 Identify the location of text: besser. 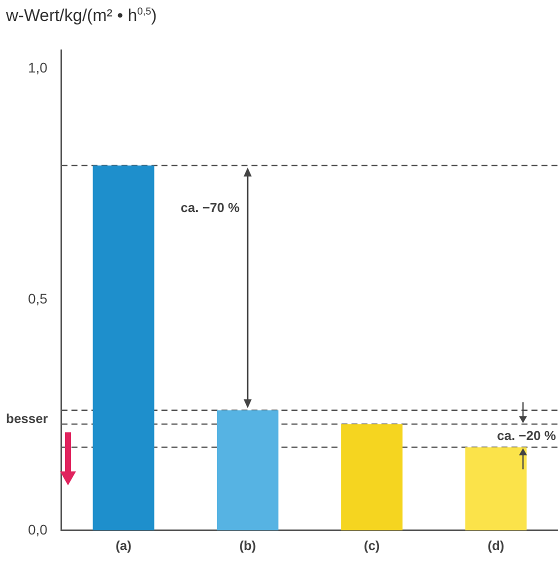
(27, 418).